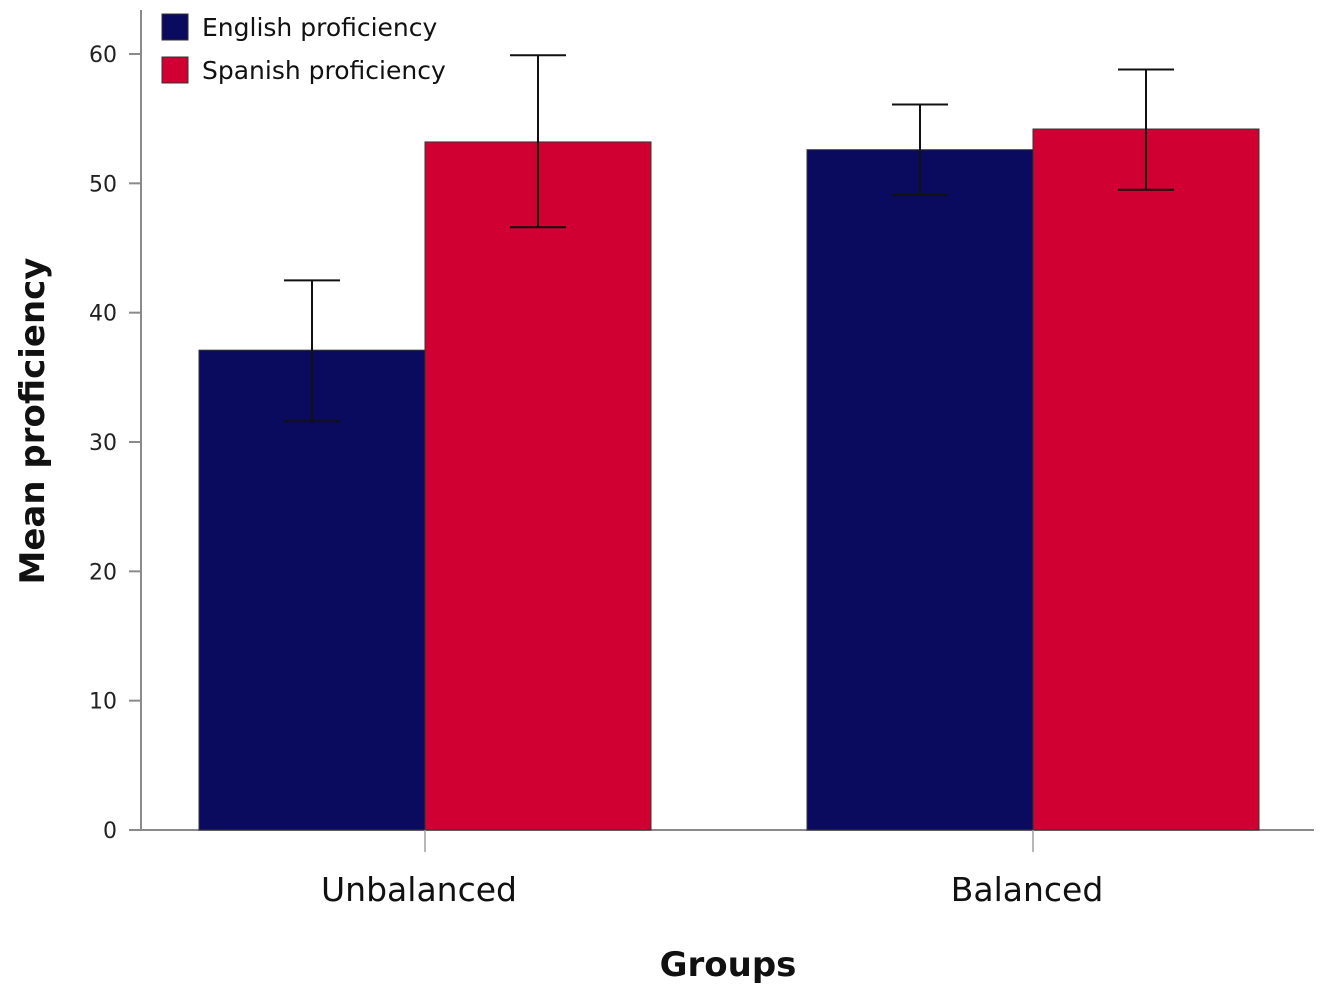 The height and width of the screenshot is (990, 1326). I want to click on x-ticks: Unbalanced Balanced, so click(712, 869).